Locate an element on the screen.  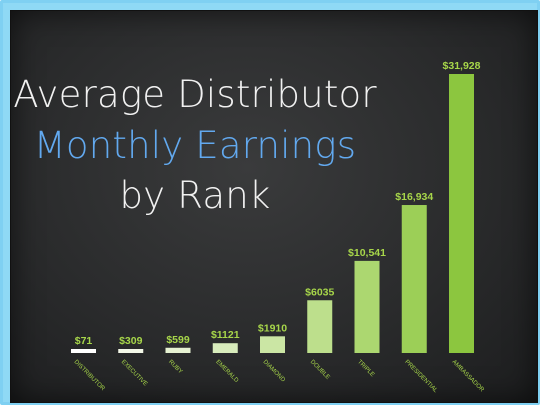
category-label-ruby: RUBY is located at coordinates (175, 367).